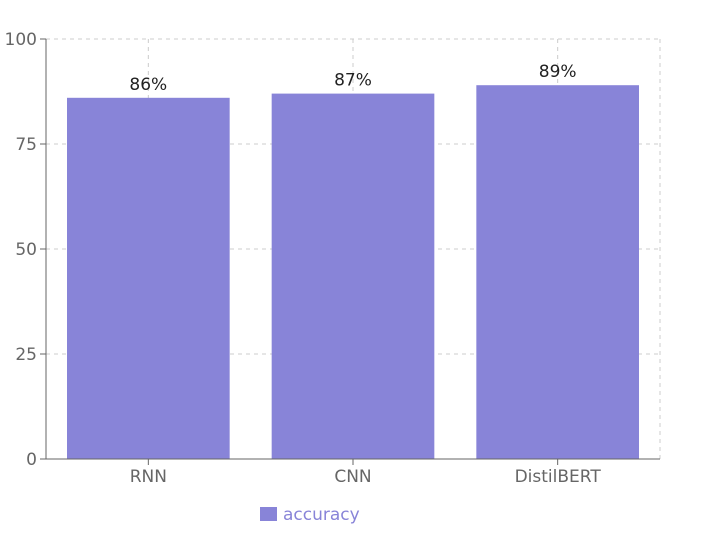 This screenshot has height=551, width=713. Describe the element at coordinates (26, 250) in the screenshot. I see `y-tick-label: 50` at that location.